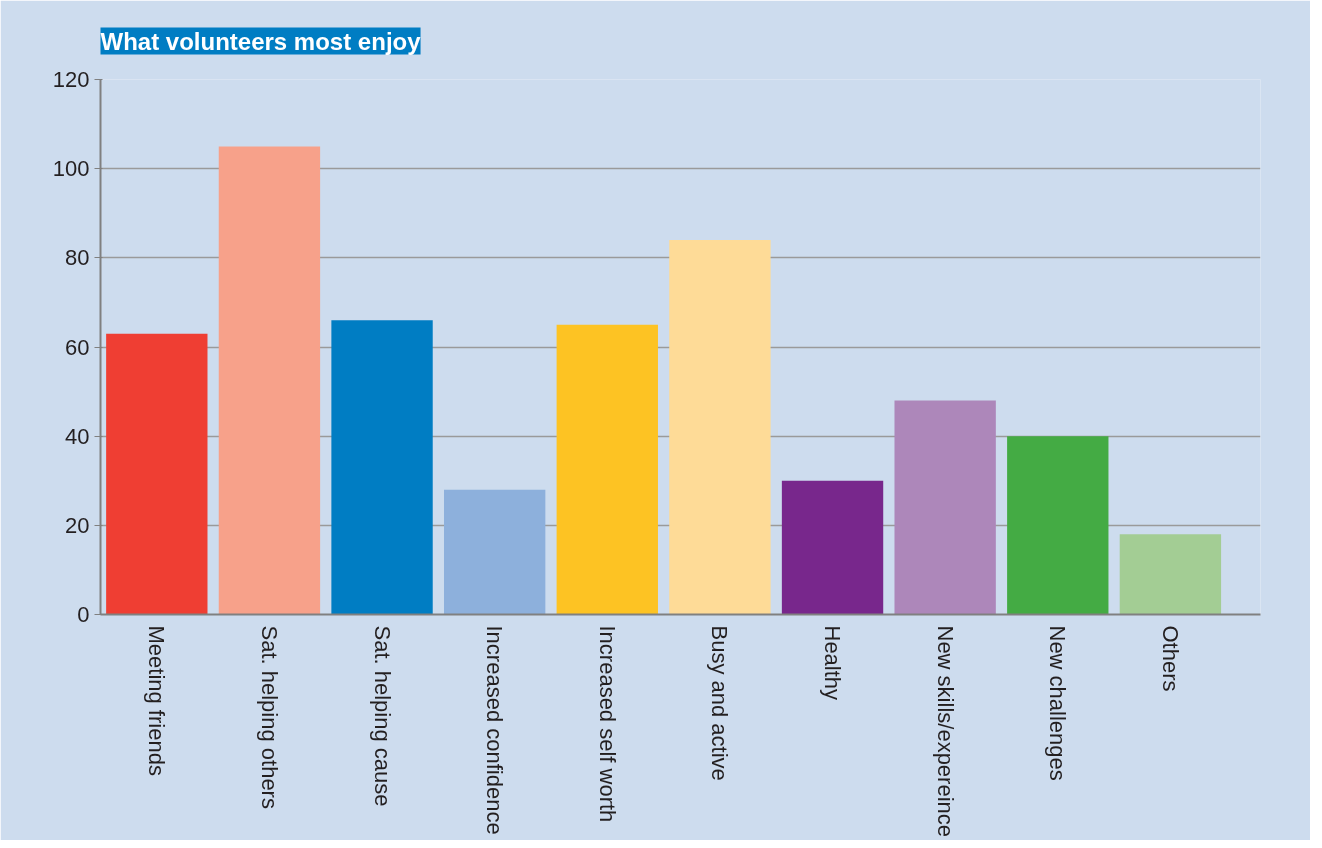 The width and height of the screenshot is (1322, 848). What do you see at coordinates (77, 258) in the screenshot?
I see `y-tick-label: 80` at bounding box center [77, 258].